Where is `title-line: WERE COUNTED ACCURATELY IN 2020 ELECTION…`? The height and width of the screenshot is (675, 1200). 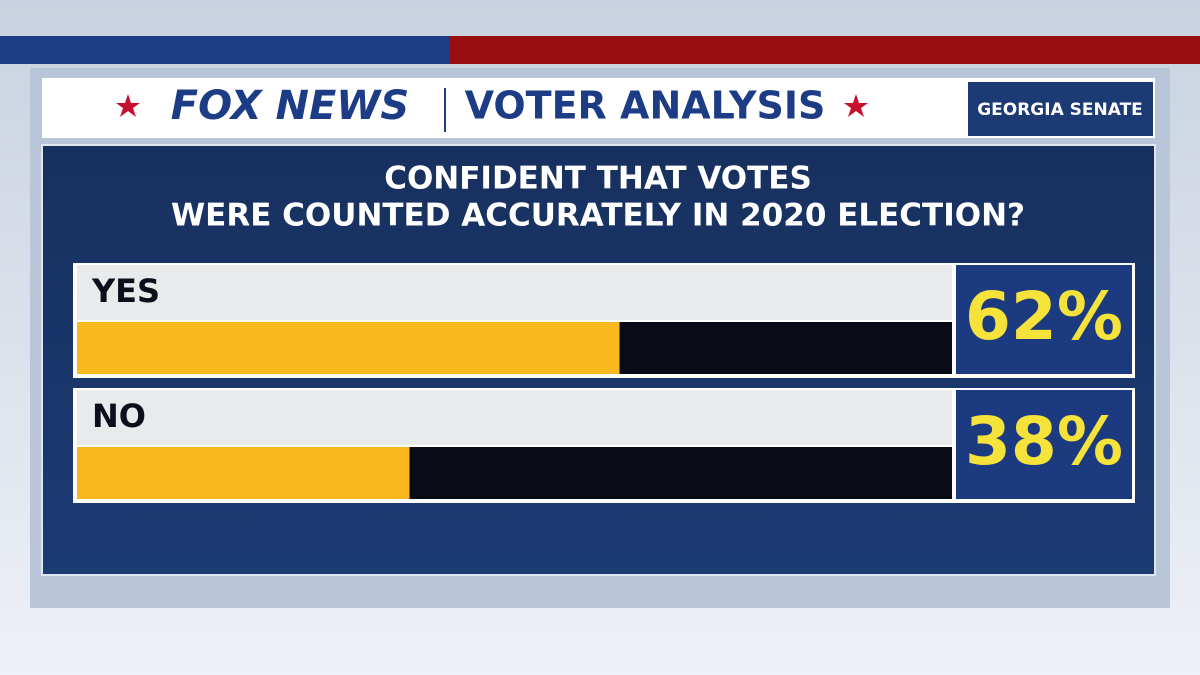
title-line: WERE COUNTED ACCURATELY IN 2020 ELECTION… is located at coordinates (598, 216).